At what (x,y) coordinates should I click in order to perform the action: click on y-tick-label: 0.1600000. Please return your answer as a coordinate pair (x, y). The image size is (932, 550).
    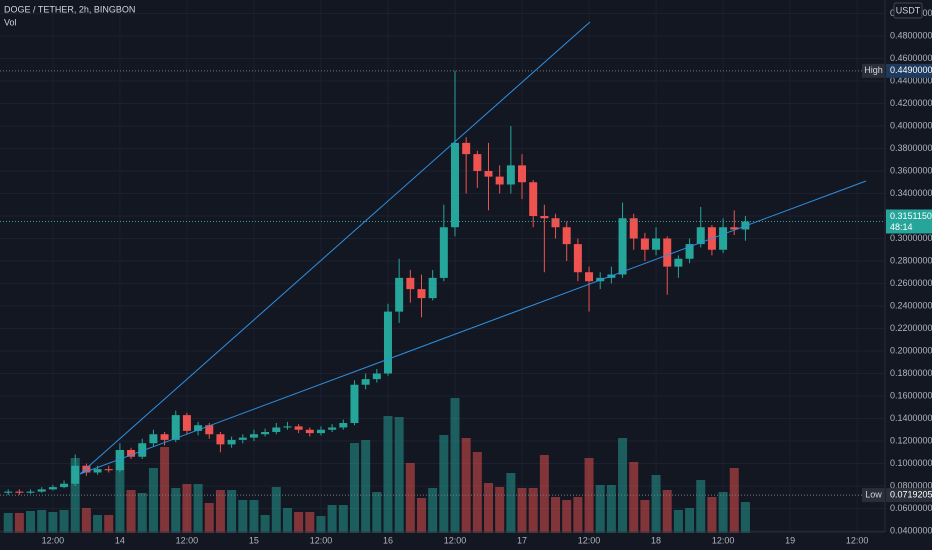
    Looking at the image, I should click on (911, 395).